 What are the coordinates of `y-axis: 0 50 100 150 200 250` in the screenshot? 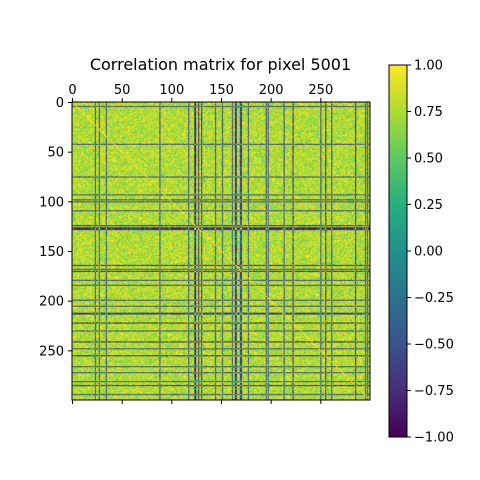 It's located at (55, 227).